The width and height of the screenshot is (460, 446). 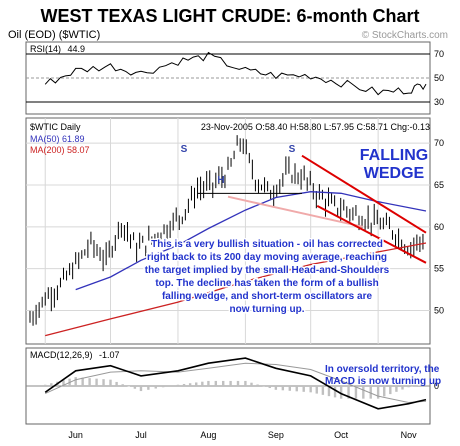 What do you see at coordinates (242, 435) in the screenshot?
I see `x-axis: Jun Jul Aug Sep Oct Nov` at bounding box center [242, 435].